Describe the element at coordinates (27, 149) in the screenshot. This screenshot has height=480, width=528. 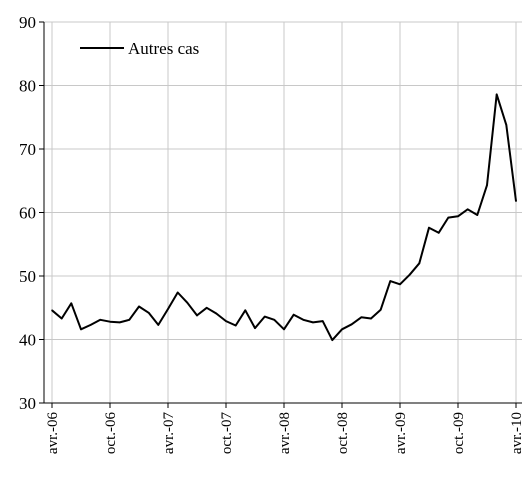
I see `y-tick-label: 70` at that location.